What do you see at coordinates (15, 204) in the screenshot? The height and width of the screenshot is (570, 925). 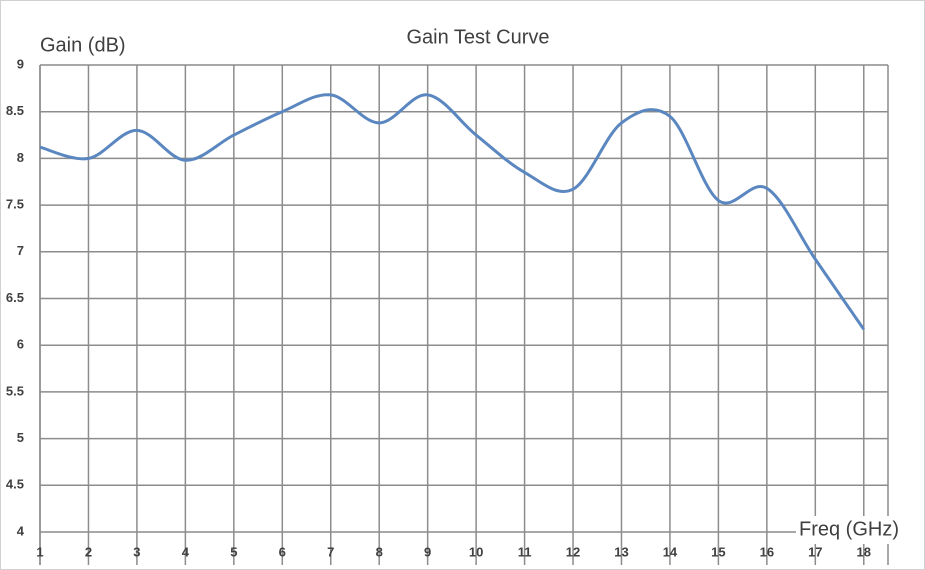 I see `y-tick-label: 7.5` at bounding box center [15, 204].